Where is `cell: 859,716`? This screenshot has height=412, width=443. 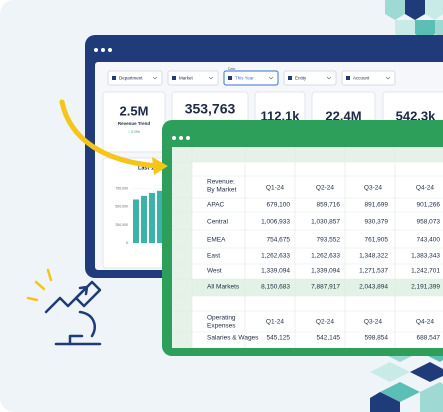
cell: 859,716 is located at coordinates (329, 205).